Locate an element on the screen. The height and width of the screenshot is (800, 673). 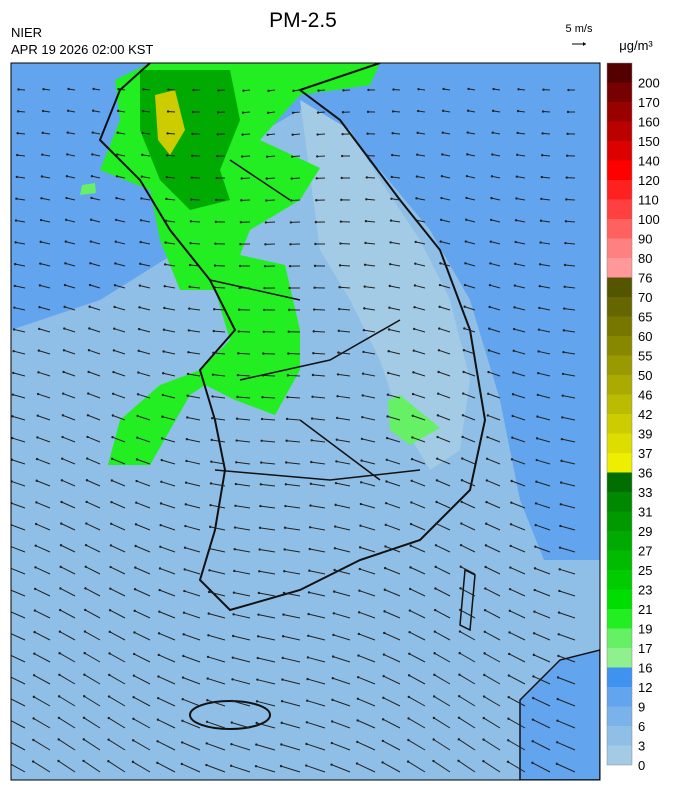
wind-arrow is located at coordinates (220, 287).